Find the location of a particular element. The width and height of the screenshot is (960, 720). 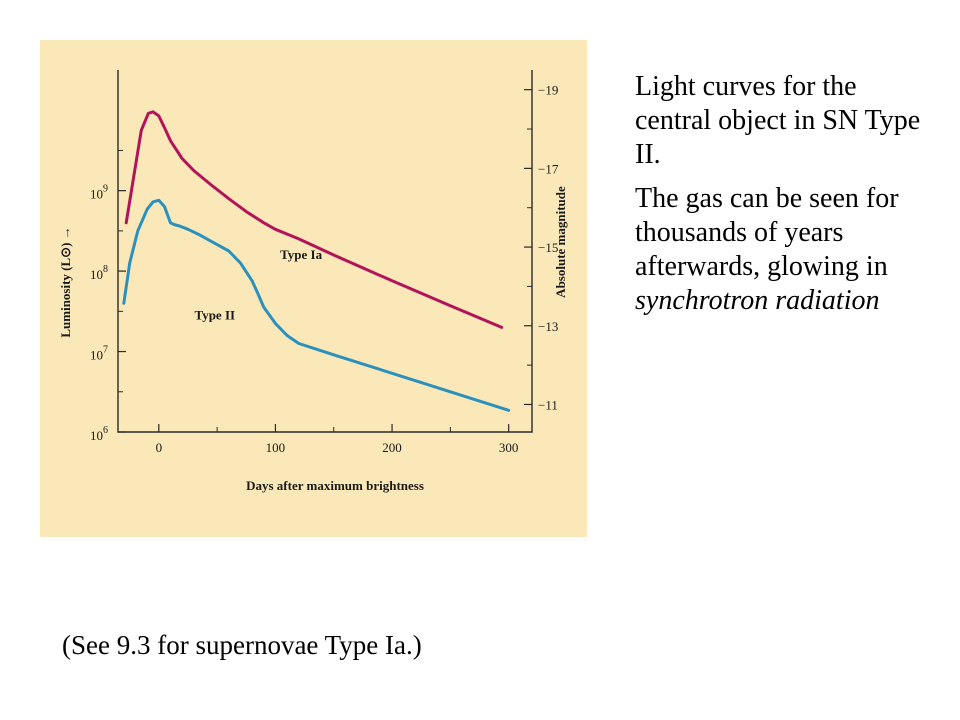

caption-italic-term: synchrotron radiation is located at coordinates (757, 300).